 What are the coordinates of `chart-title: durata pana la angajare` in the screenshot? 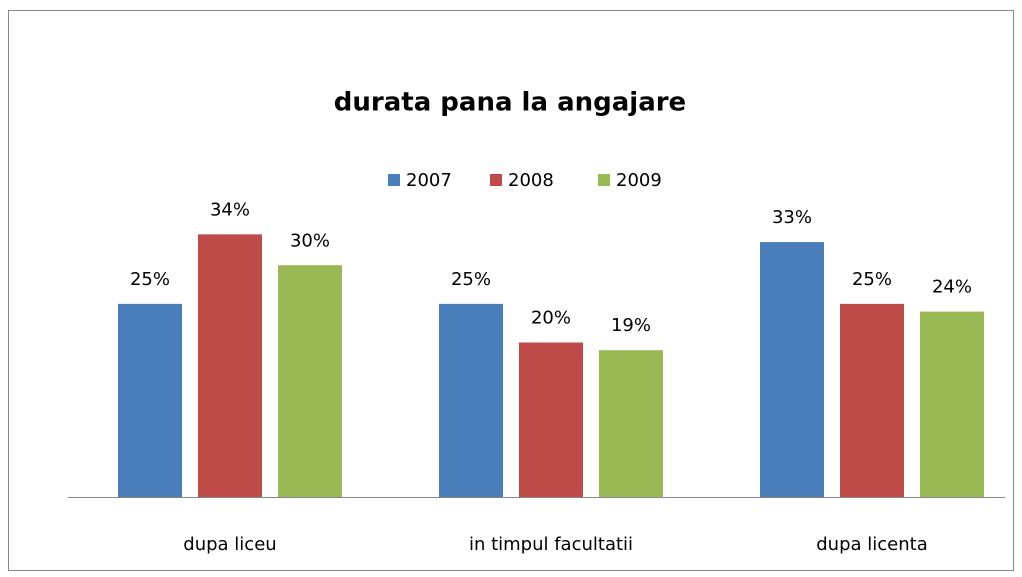 It's located at (510, 103).